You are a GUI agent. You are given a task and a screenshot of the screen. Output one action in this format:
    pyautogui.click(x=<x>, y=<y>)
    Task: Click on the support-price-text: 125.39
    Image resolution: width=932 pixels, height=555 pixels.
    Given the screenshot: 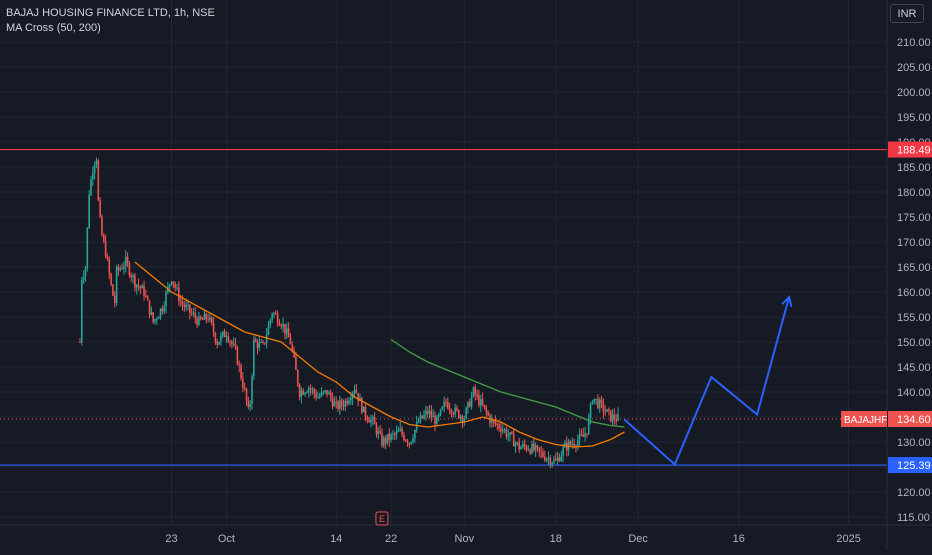 What is the action you would take?
    pyautogui.click(x=914, y=466)
    